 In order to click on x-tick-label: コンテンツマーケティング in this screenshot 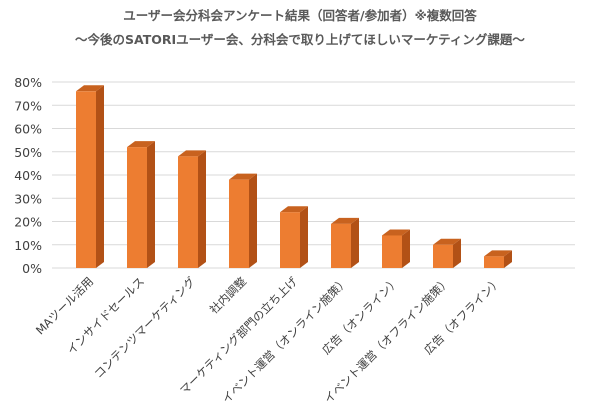, I will do `click(144, 327)`.